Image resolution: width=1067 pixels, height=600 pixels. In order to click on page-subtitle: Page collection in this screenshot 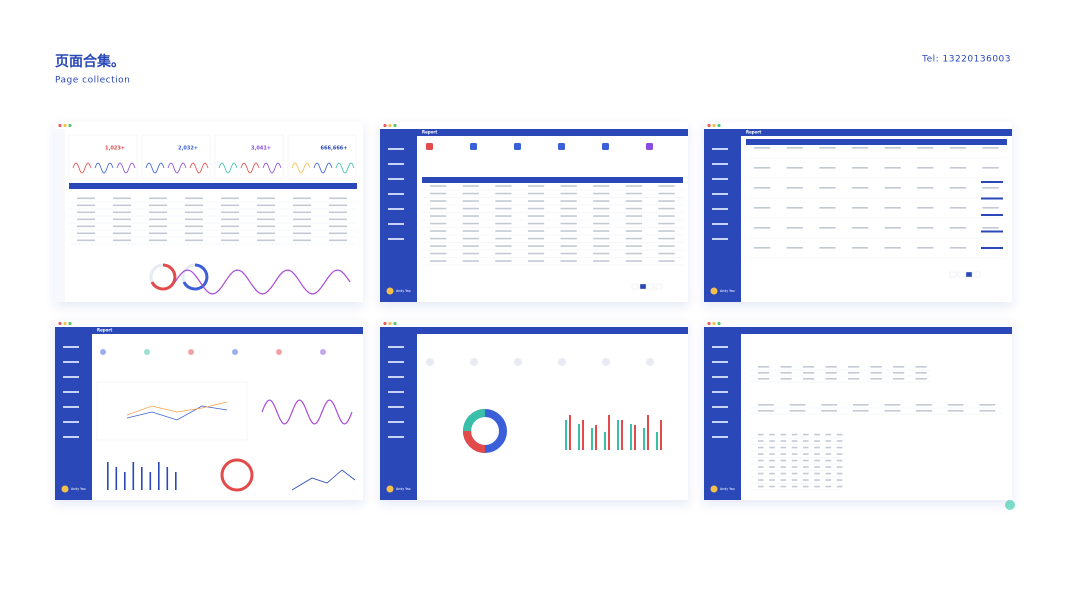, I will do `click(92, 81)`.